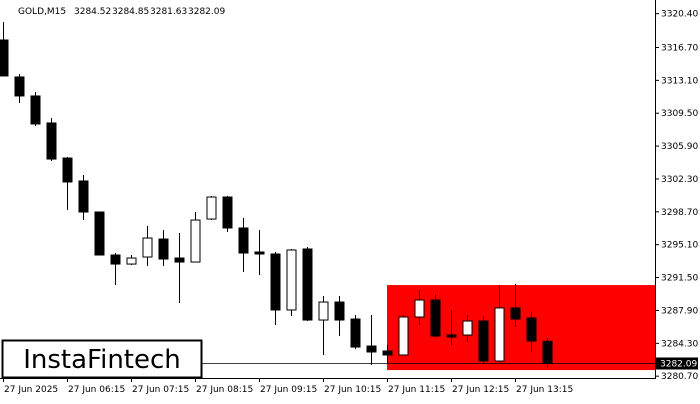 The width and height of the screenshot is (700, 404). I want to click on y-tick-label: 3316.70, so click(679, 48).